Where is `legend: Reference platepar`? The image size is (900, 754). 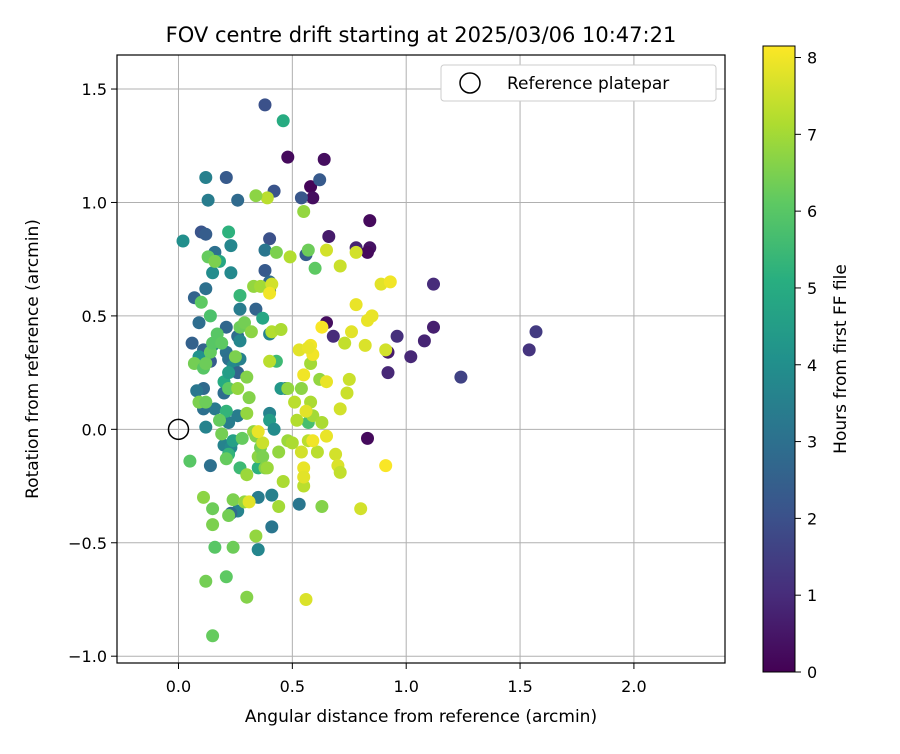
legend: Reference platepar is located at coordinates (578, 83).